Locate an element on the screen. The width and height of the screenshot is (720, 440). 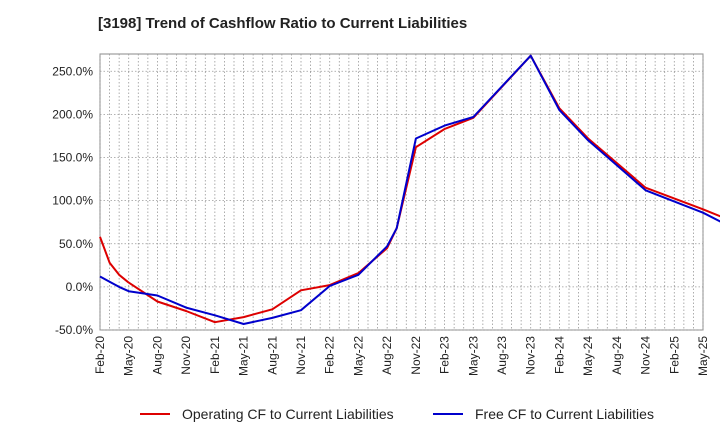
x-tick-label: Feb-25 is located at coordinates (674, 355).